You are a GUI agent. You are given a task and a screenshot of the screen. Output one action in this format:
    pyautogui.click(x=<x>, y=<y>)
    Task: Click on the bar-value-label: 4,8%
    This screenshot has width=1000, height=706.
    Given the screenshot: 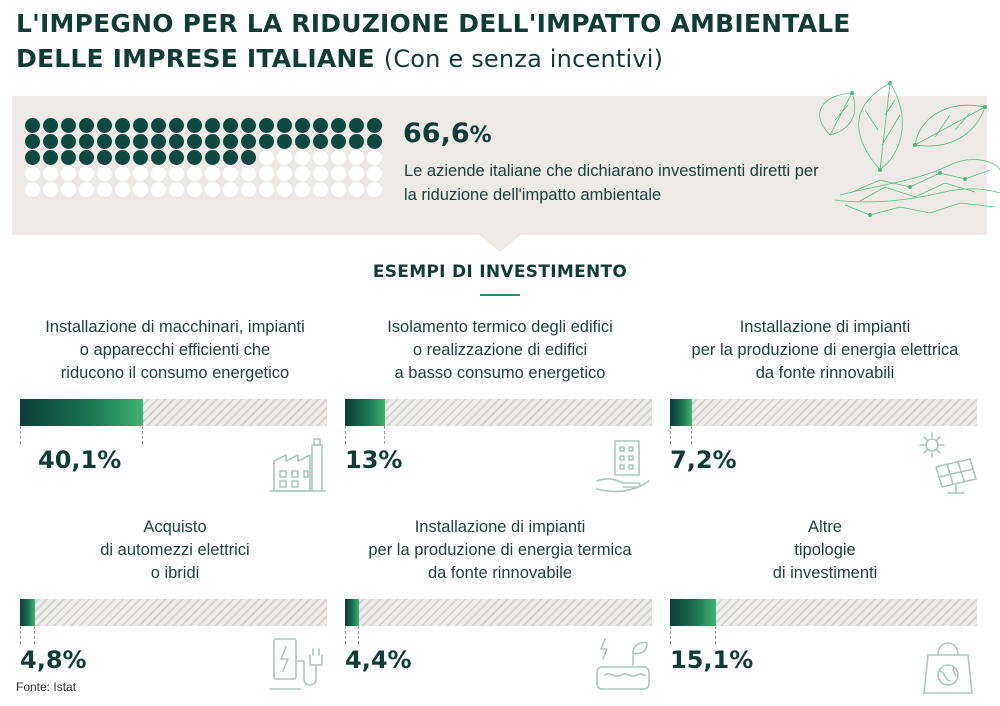 What is the action you would take?
    pyautogui.click(x=53, y=660)
    